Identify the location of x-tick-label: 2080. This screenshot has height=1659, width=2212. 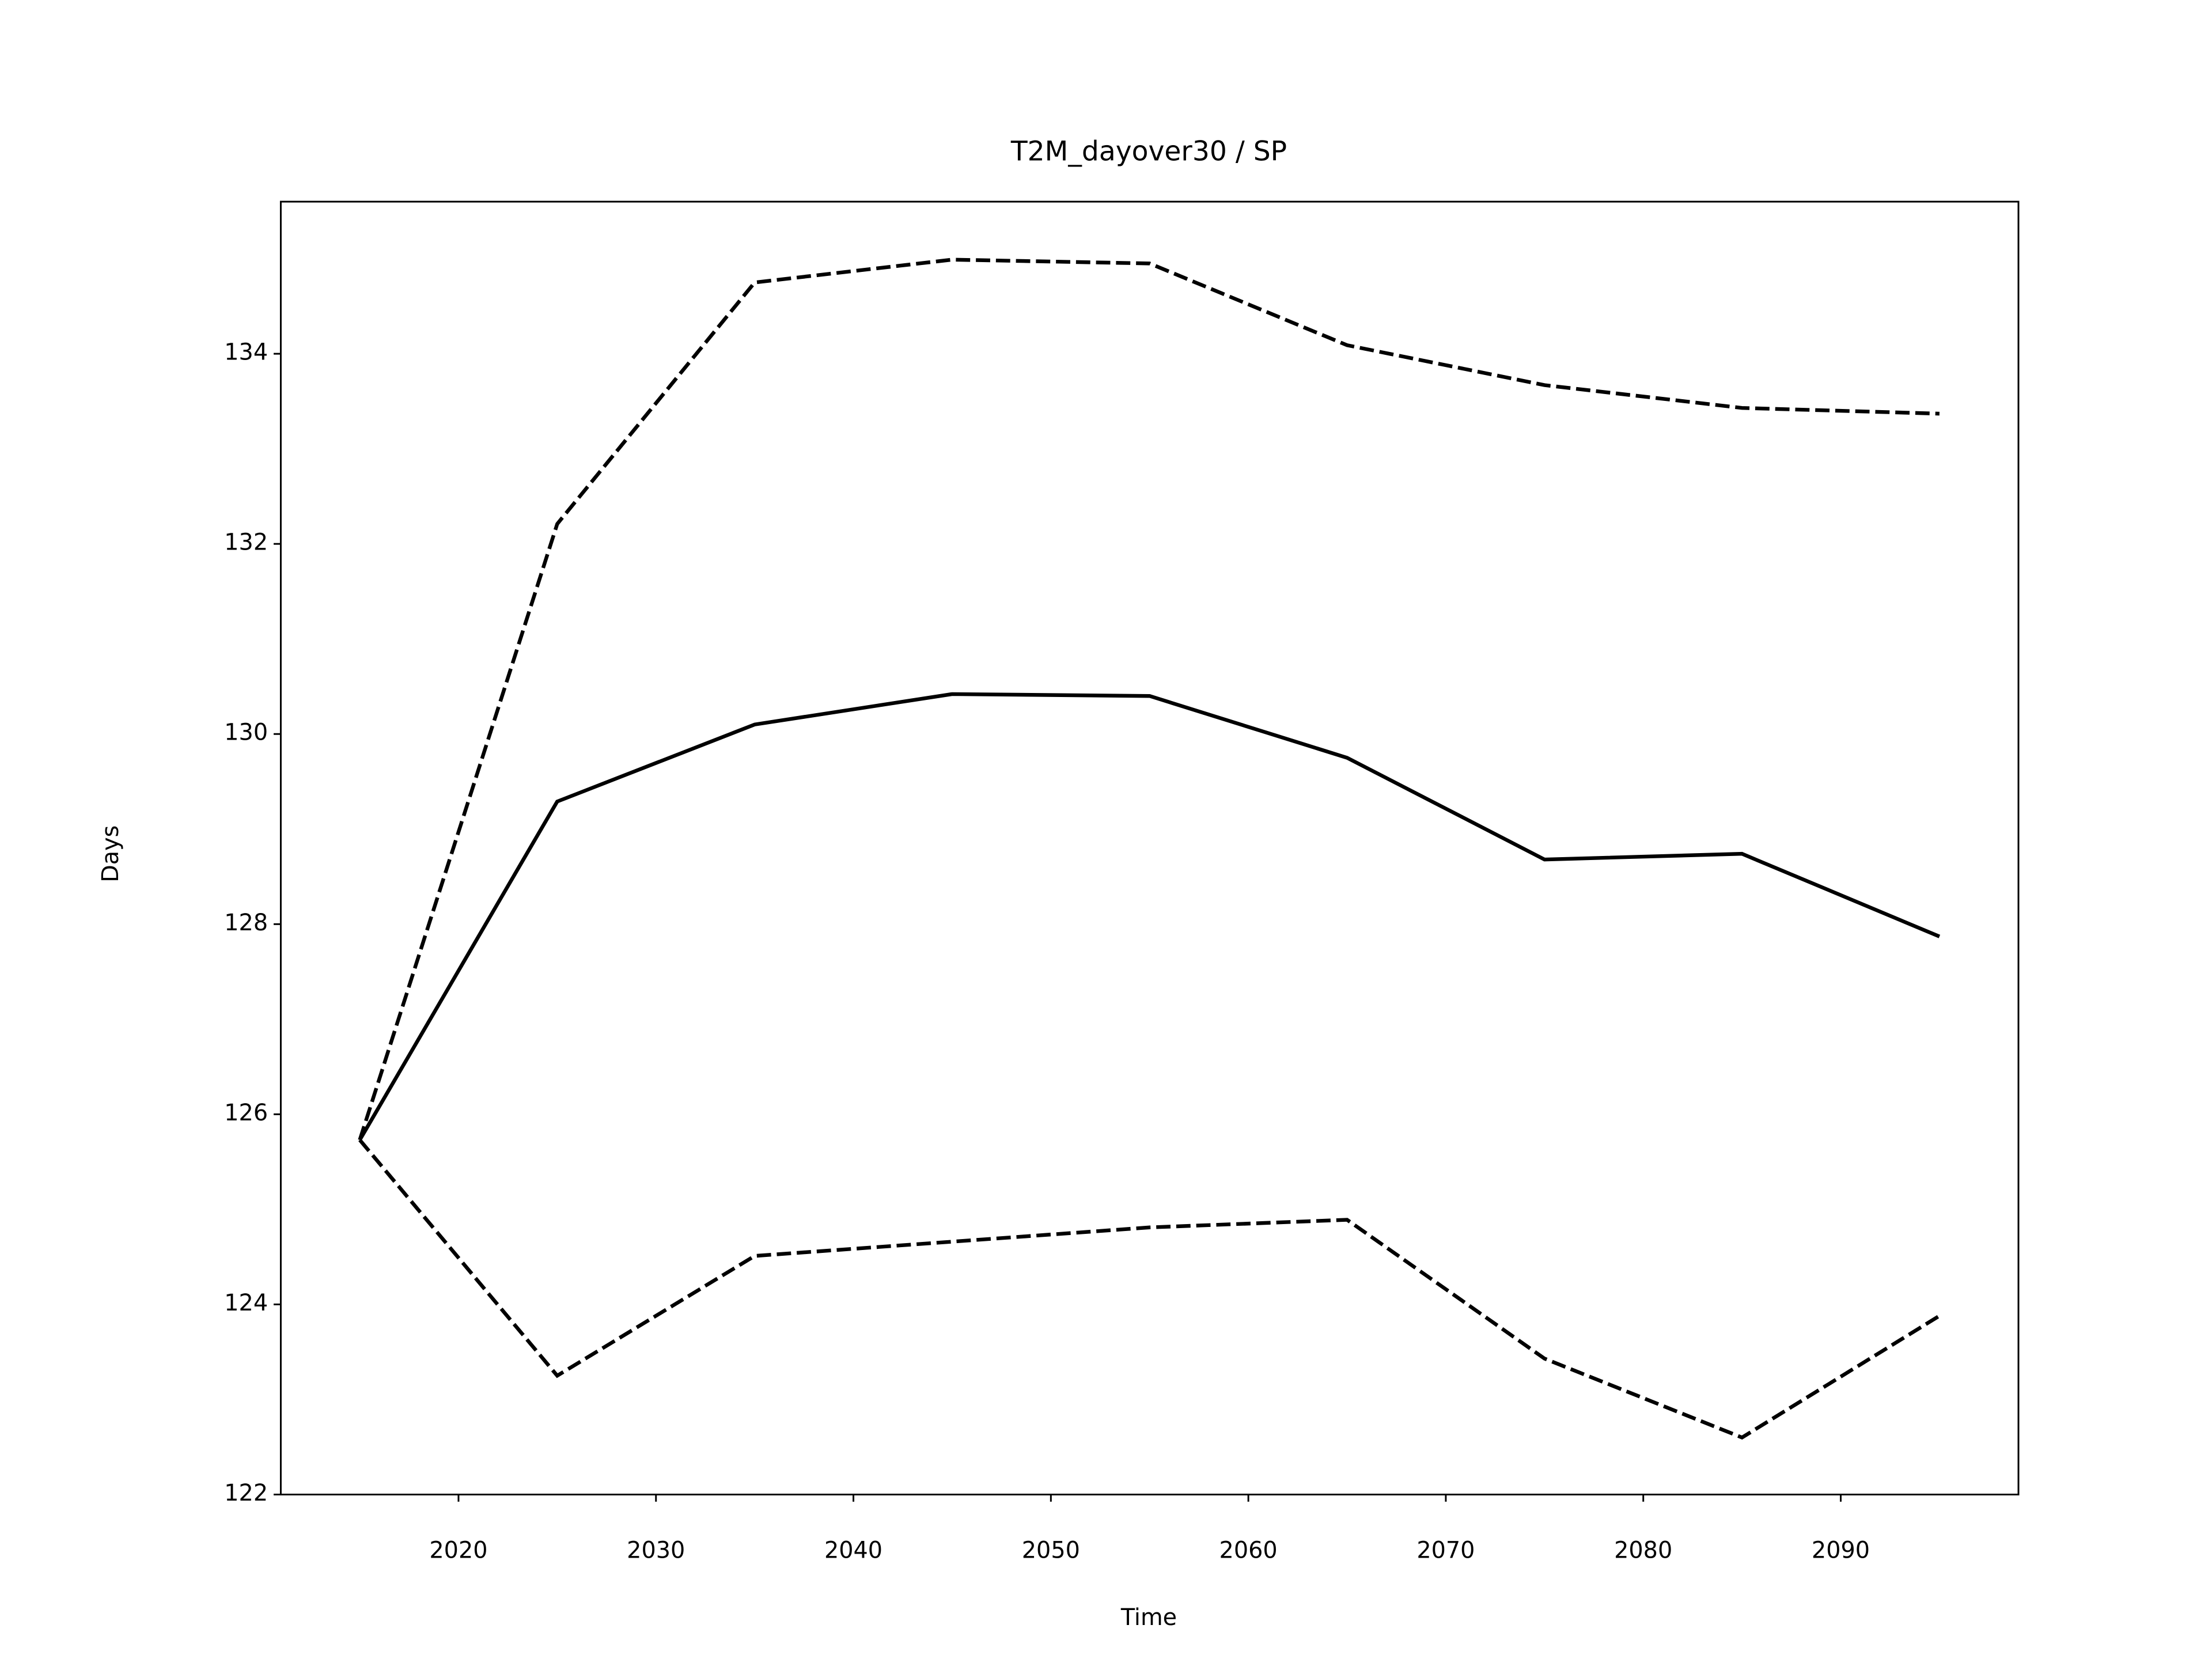
(1643, 1550).